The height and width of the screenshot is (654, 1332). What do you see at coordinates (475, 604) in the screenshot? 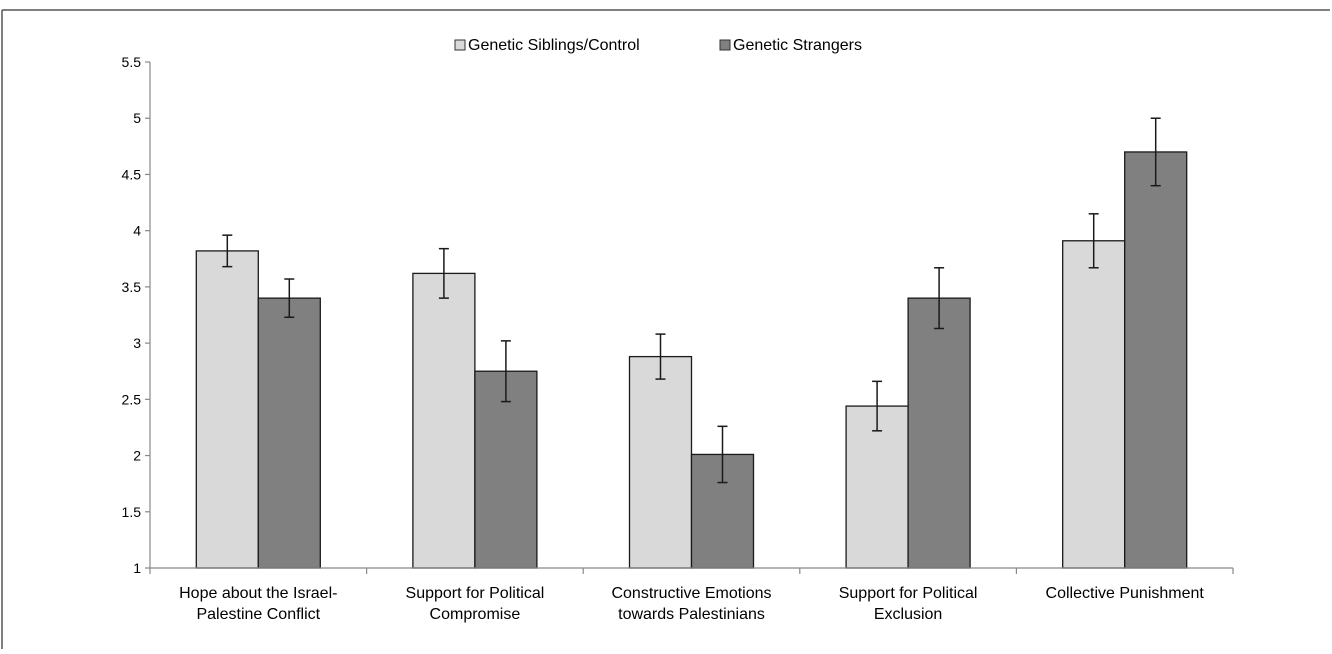
I see `x-category-label: Support for Political Compromise` at bounding box center [475, 604].